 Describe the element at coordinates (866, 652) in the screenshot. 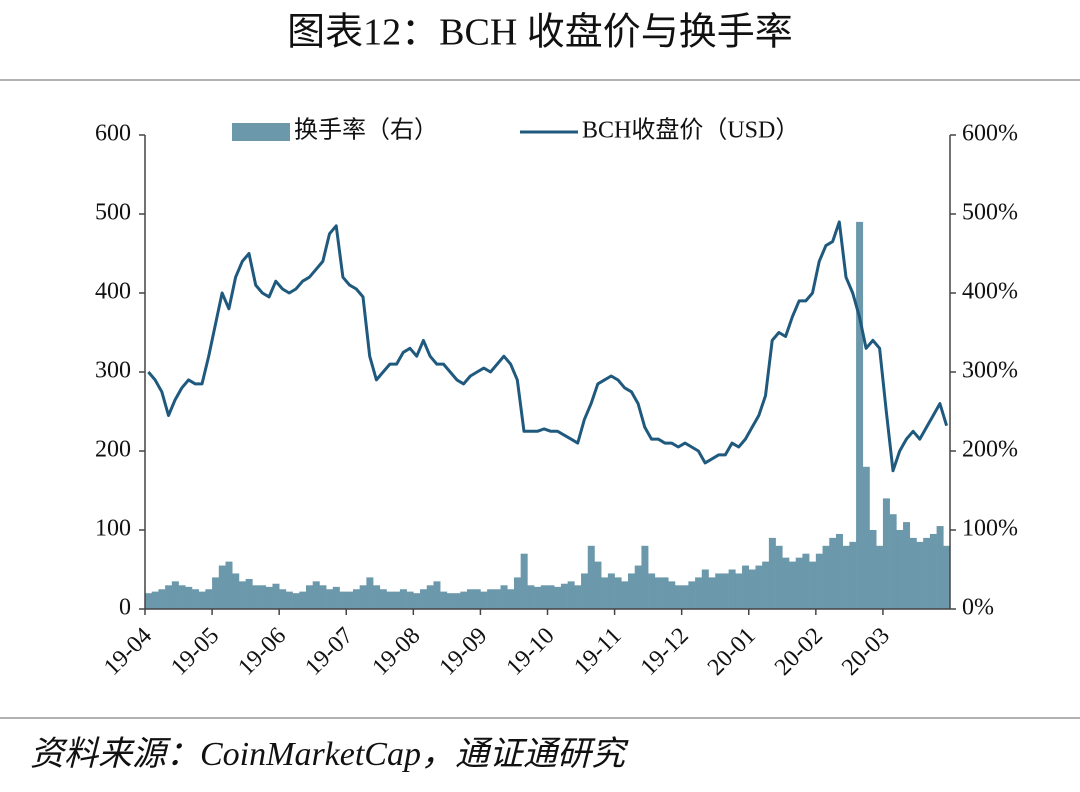

I see `x-tick-label: 20-03` at that location.